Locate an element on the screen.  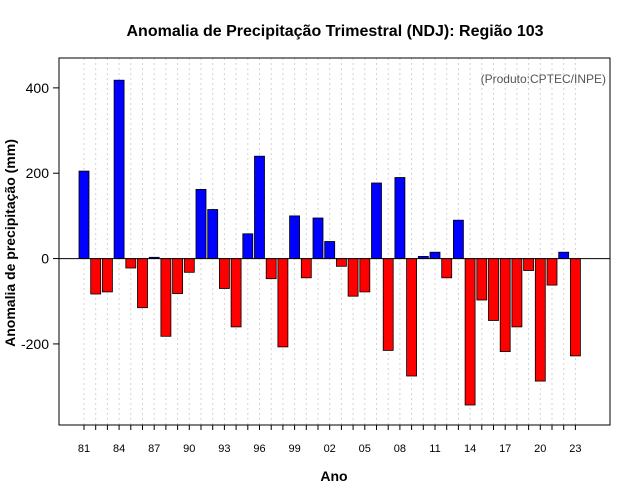
x-tick-label: 93 is located at coordinates (224, 449).